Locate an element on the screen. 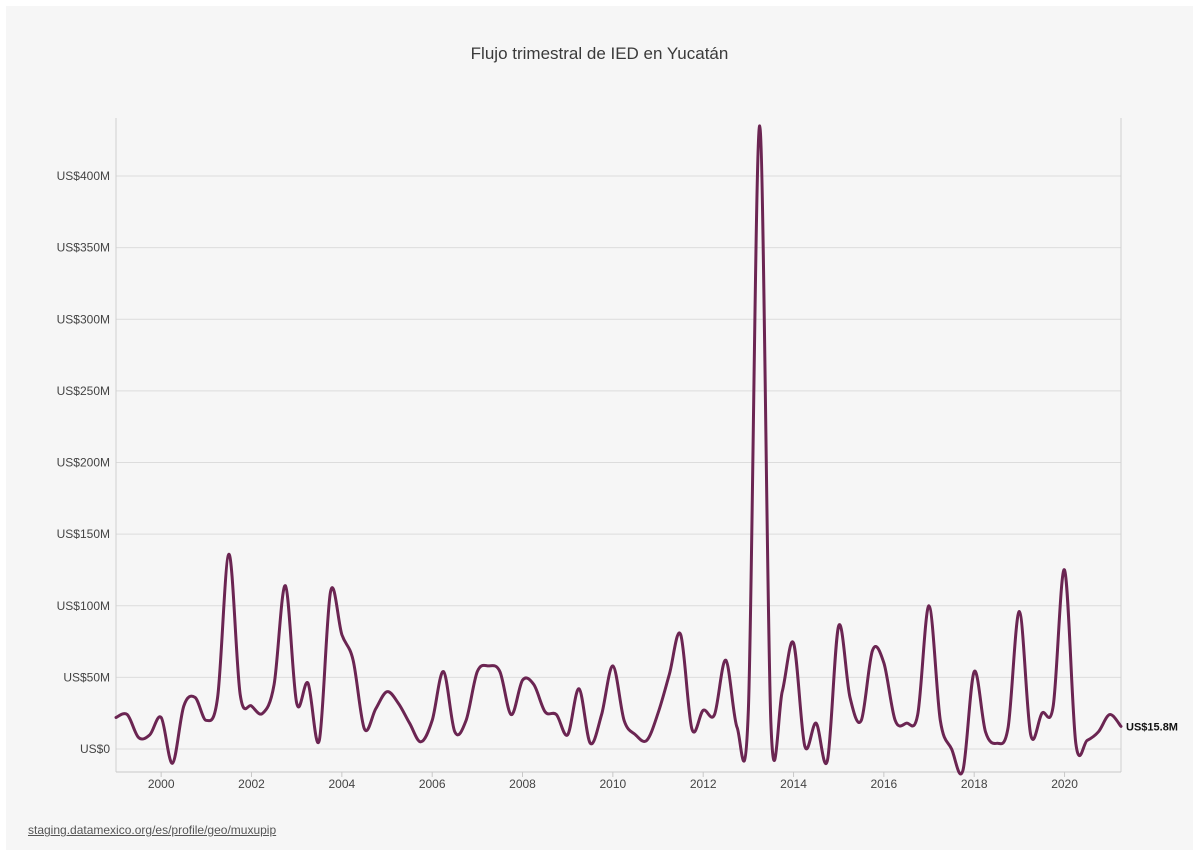  y-tick-label: US$200M is located at coordinates (83, 463).